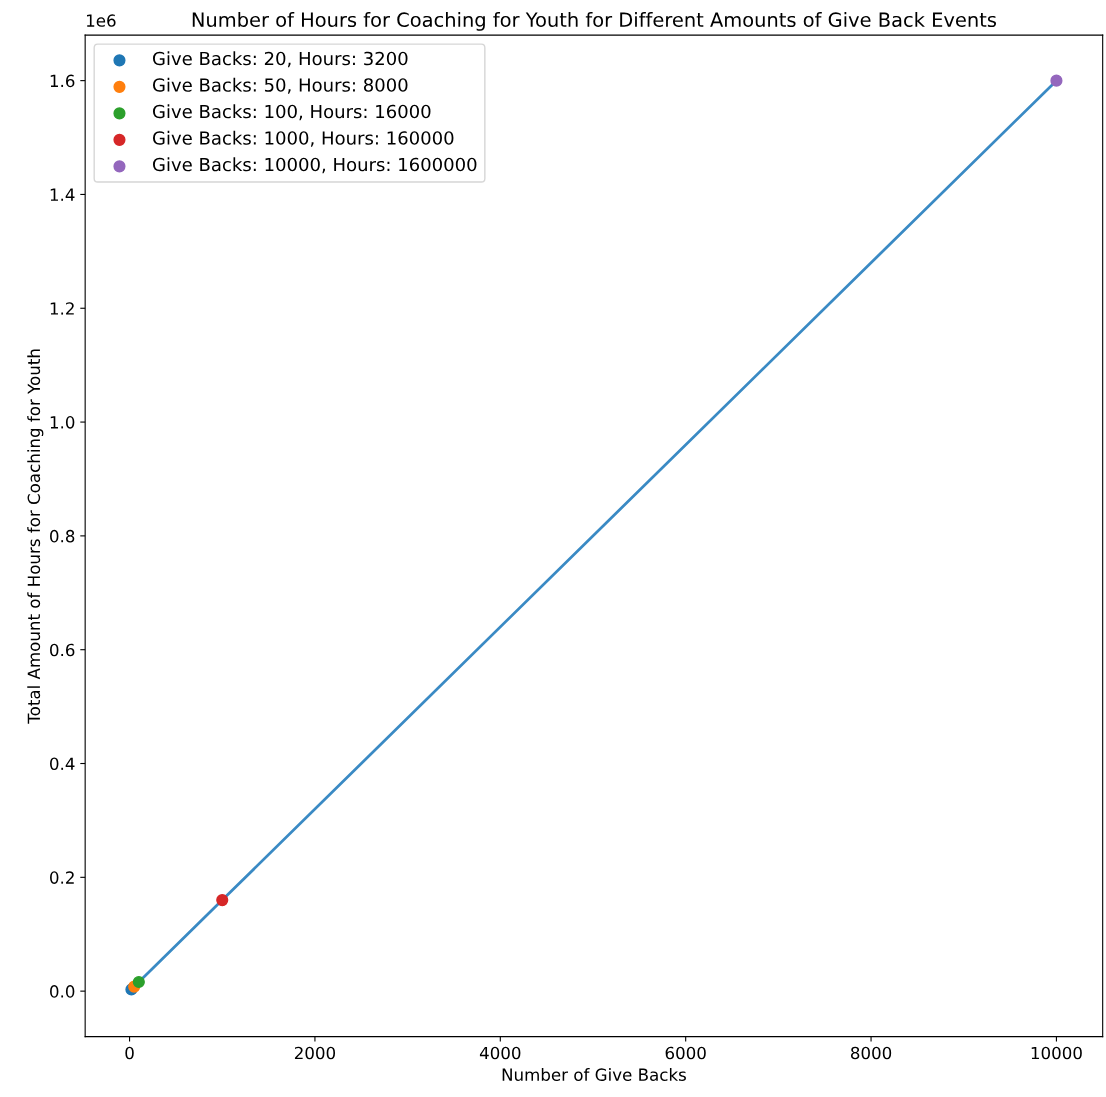  Describe the element at coordinates (314, 165) in the screenshot. I see `legend-label: Give Backs: 10000, Hours: 1600000` at that location.